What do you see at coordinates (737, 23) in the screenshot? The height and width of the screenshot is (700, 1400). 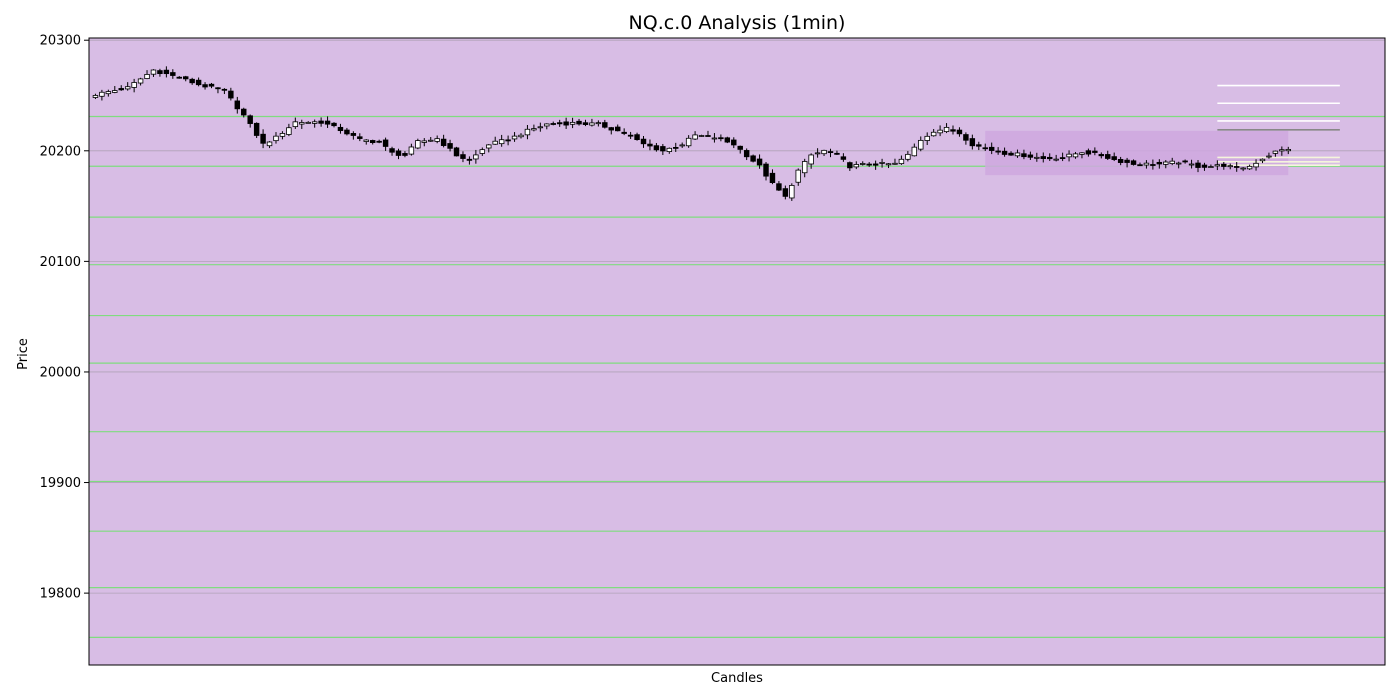 I see `chart-title: NQ.c.0 Analysis (1min)` at bounding box center [737, 23].